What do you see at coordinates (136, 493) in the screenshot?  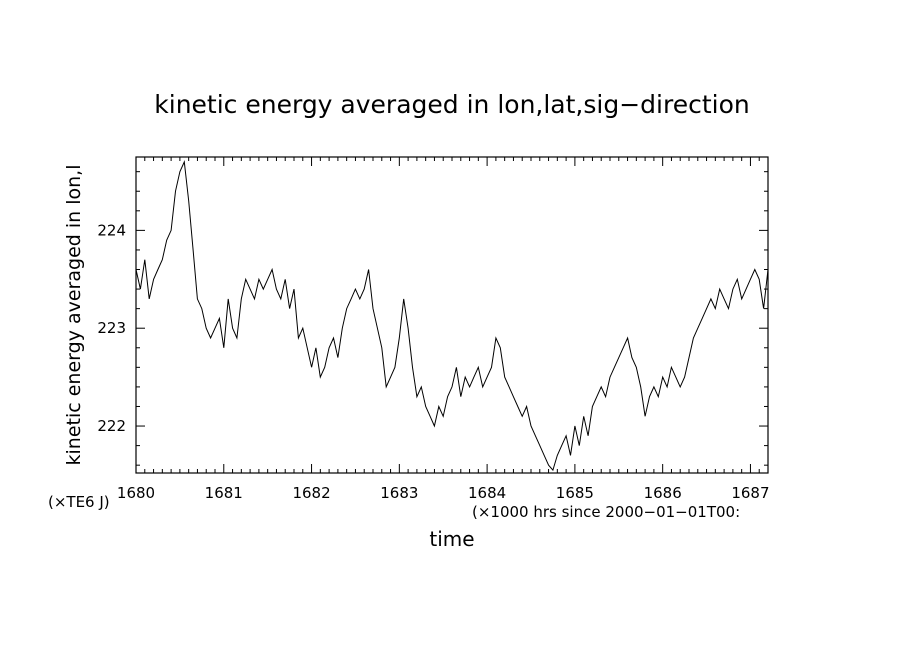 I see `x-tick-label: 1680` at bounding box center [136, 493].